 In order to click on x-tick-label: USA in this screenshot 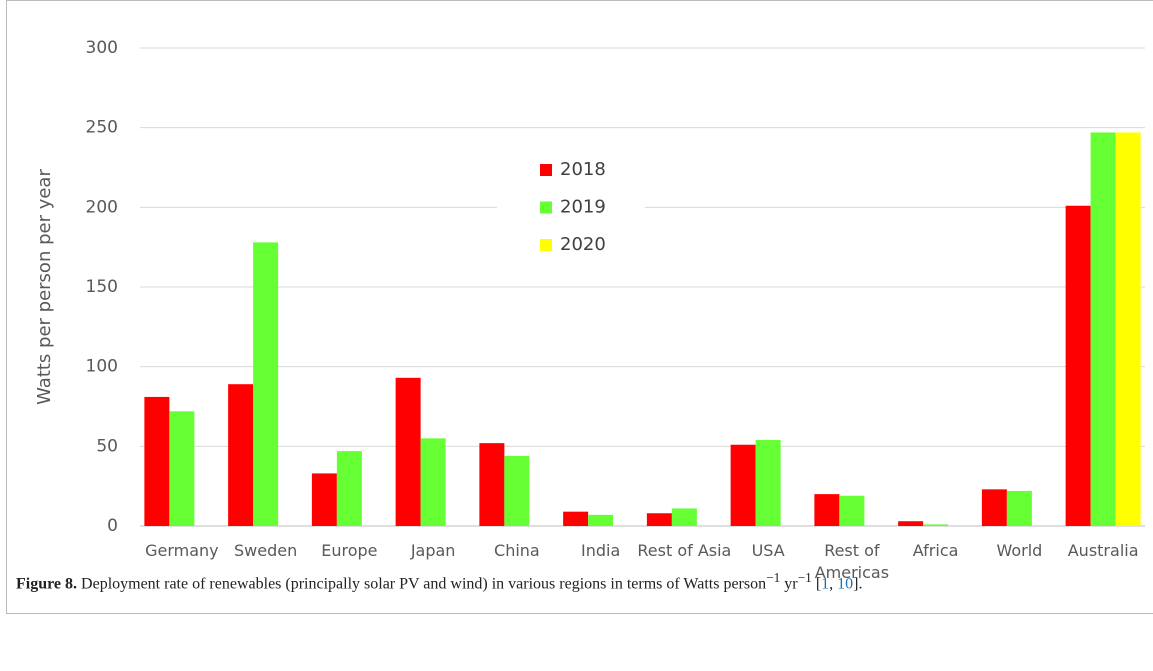, I will do `click(768, 550)`.